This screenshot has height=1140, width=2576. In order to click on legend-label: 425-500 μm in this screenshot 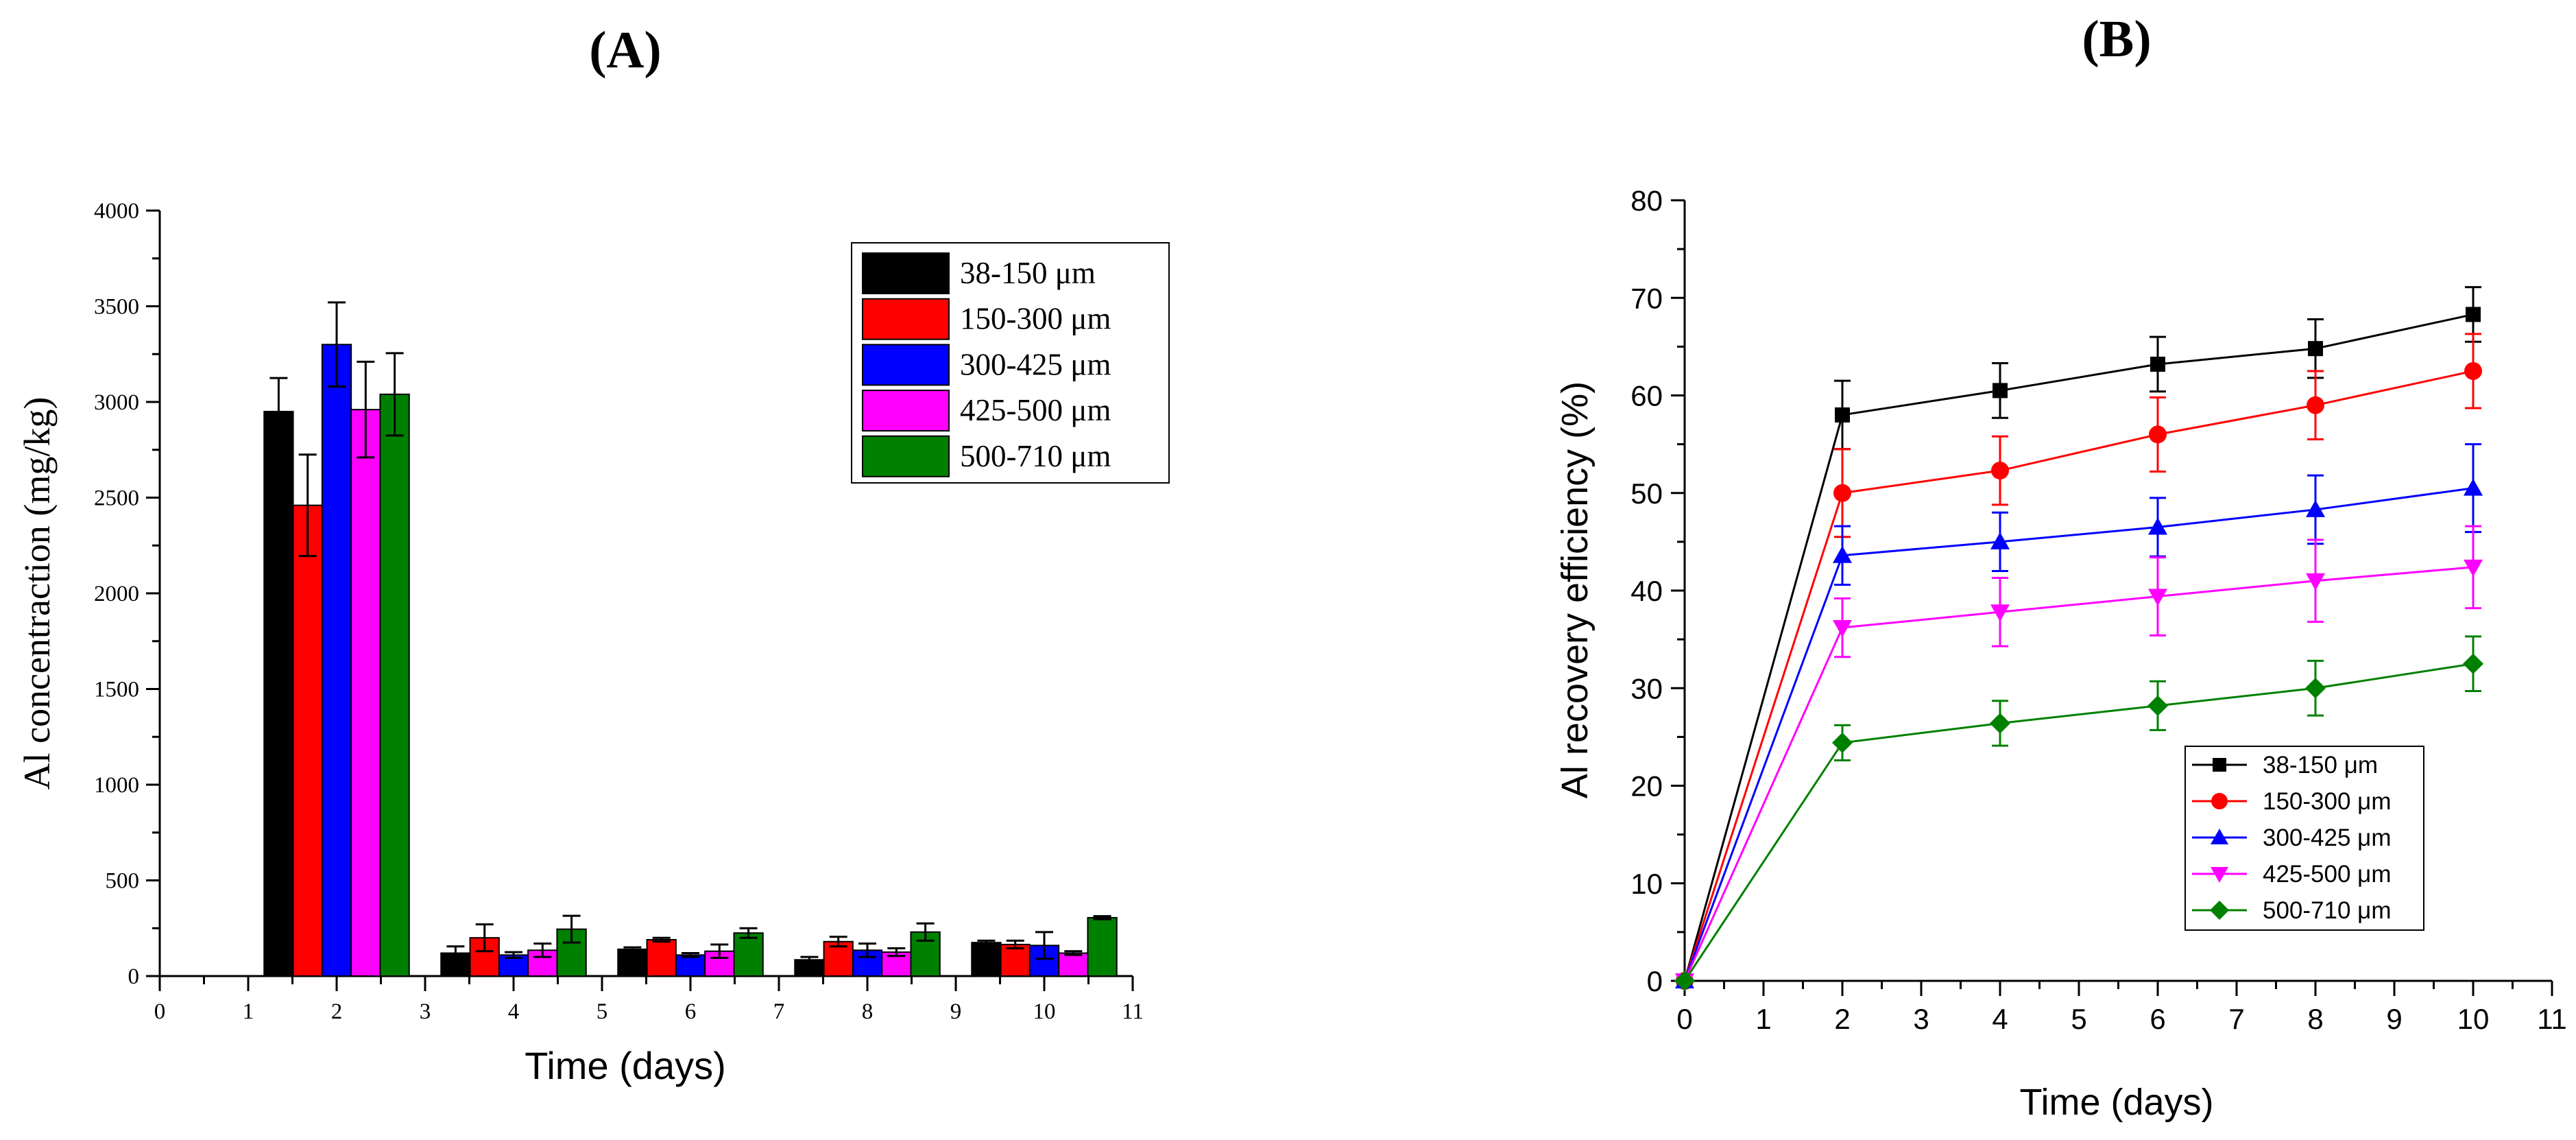, I will do `click(2328, 874)`.